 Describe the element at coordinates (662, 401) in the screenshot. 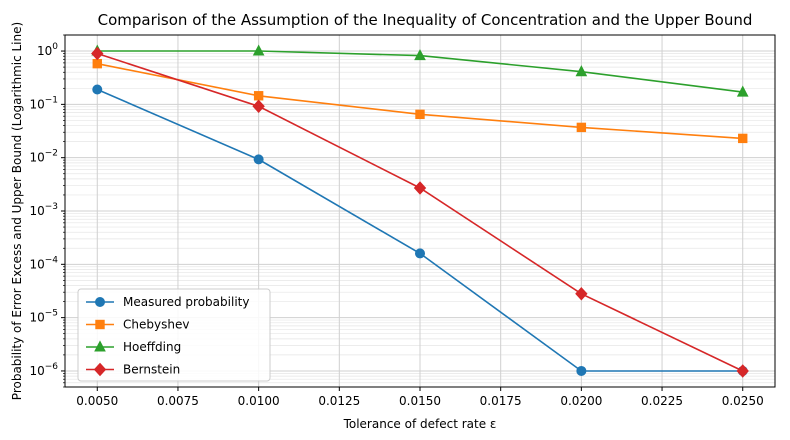

I see `x-tick-label: 0.0225` at that location.